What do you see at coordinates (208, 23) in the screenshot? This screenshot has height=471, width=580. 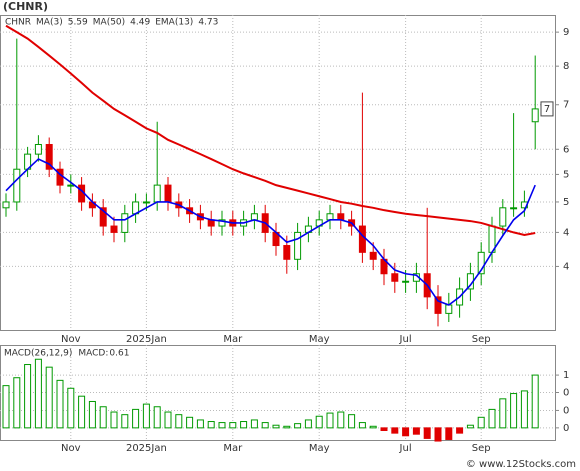 I see `legend-text: 4.73` at bounding box center [208, 23].